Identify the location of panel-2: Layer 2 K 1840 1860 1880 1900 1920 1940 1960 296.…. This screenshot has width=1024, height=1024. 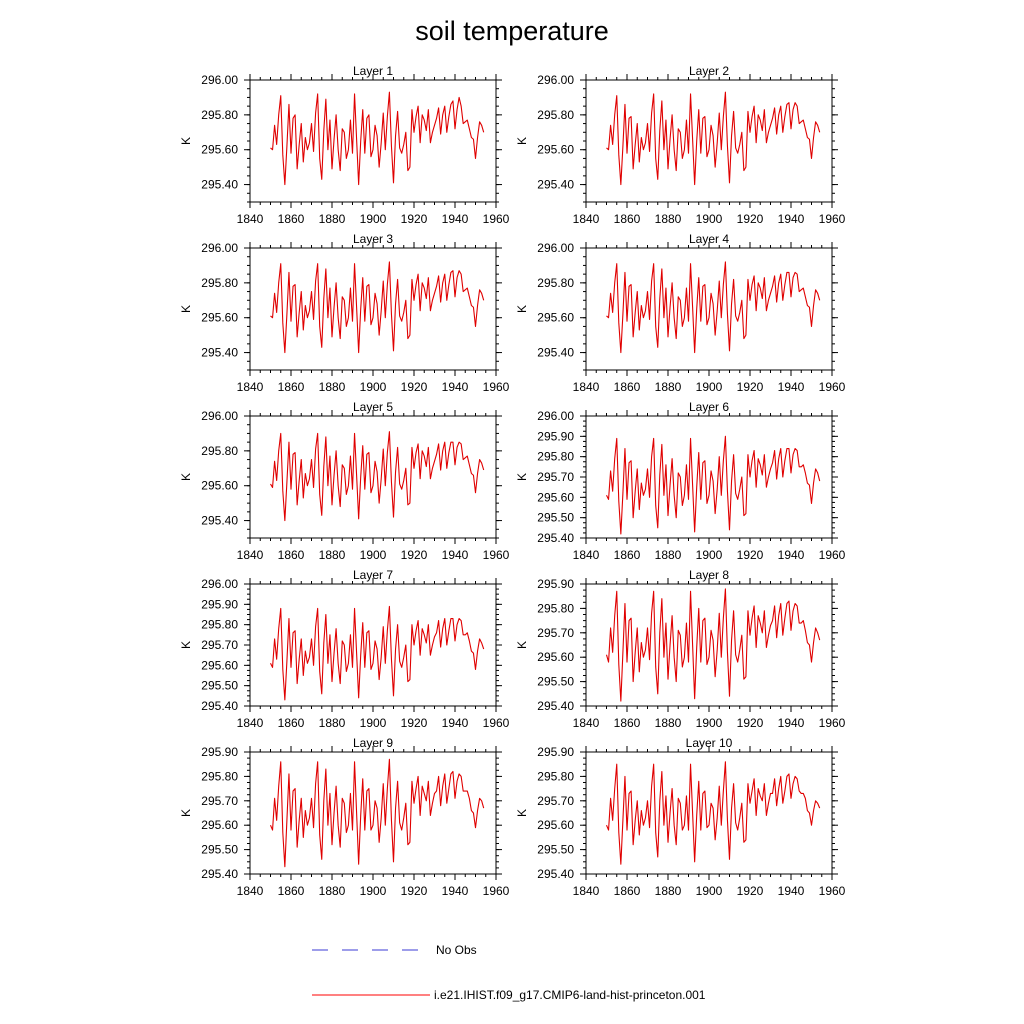
(680, 145).